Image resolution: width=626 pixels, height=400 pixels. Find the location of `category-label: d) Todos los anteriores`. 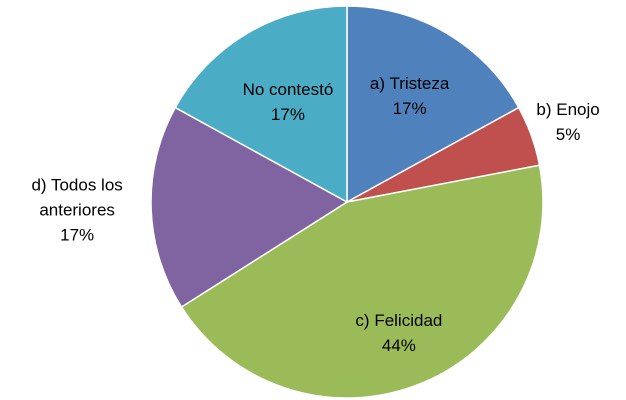

category-label: d) Todos los anteriores is located at coordinates (77, 197).